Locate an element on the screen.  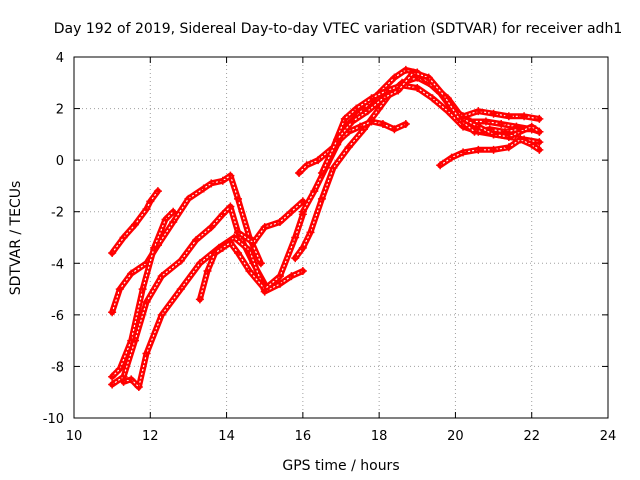
x-tick-label: 22 is located at coordinates (531, 436).